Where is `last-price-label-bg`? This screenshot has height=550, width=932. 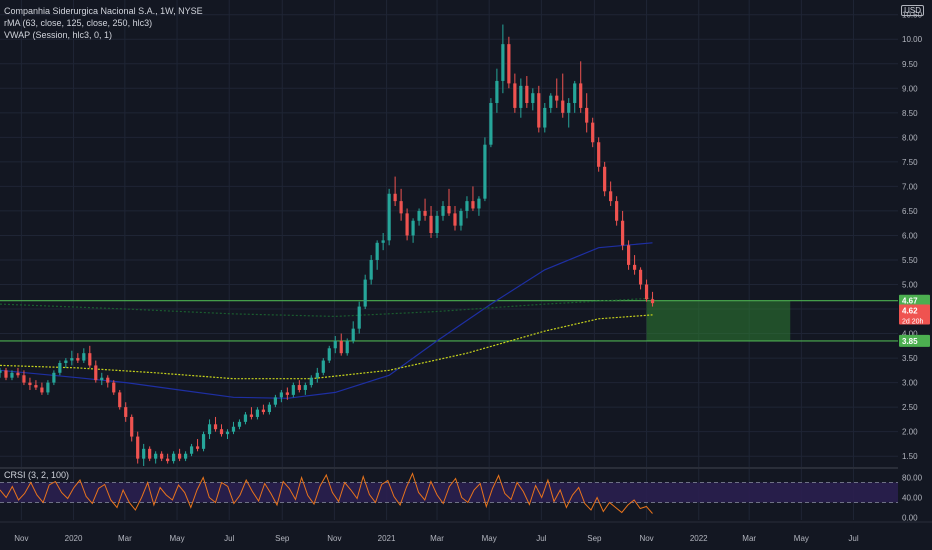 last-price-label-bg is located at coordinates (914, 314).